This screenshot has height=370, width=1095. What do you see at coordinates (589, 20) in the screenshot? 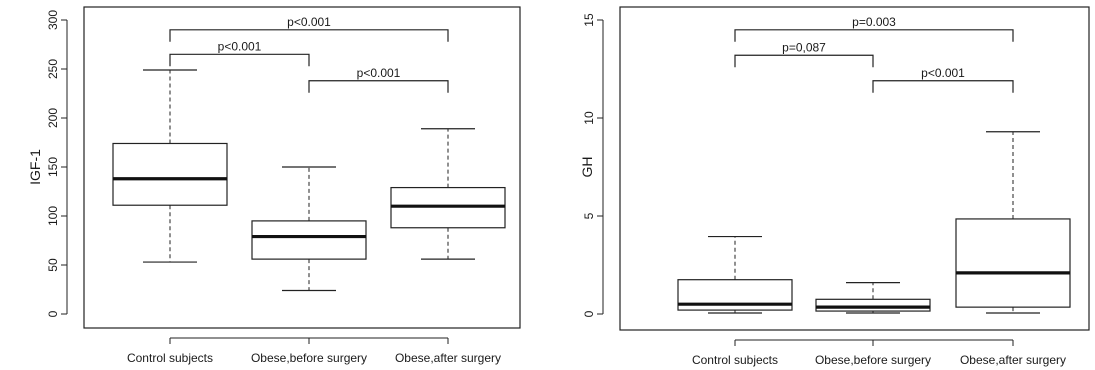
I see `gh-y-tick-label: 15` at bounding box center [589, 20].